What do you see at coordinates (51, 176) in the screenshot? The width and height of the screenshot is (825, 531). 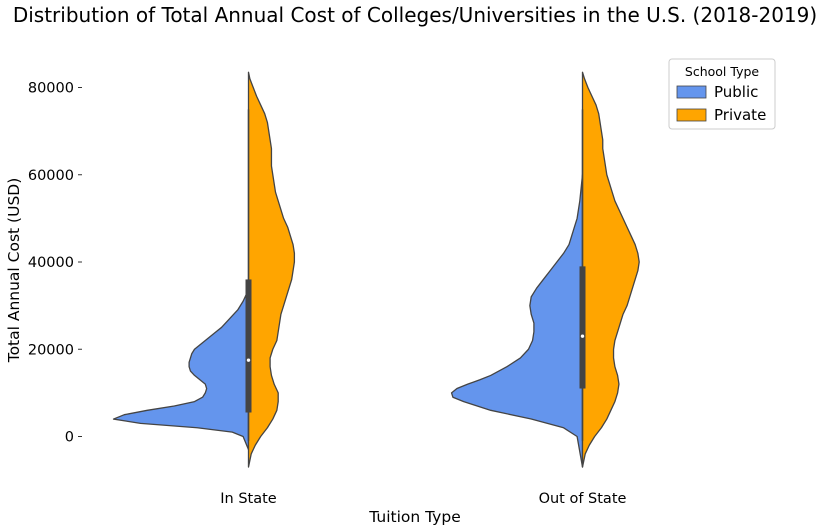 I see `y-tick-label: 60000` at bounding box center [51, 176].